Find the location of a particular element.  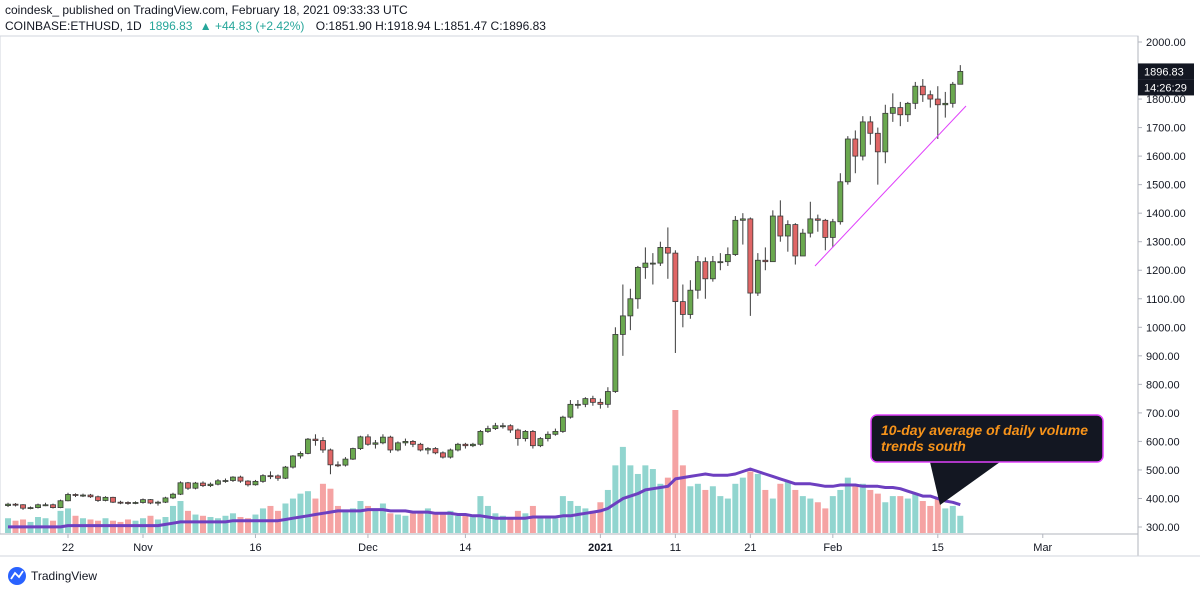

price: 1896.83 is located at coordinates (171, 26).